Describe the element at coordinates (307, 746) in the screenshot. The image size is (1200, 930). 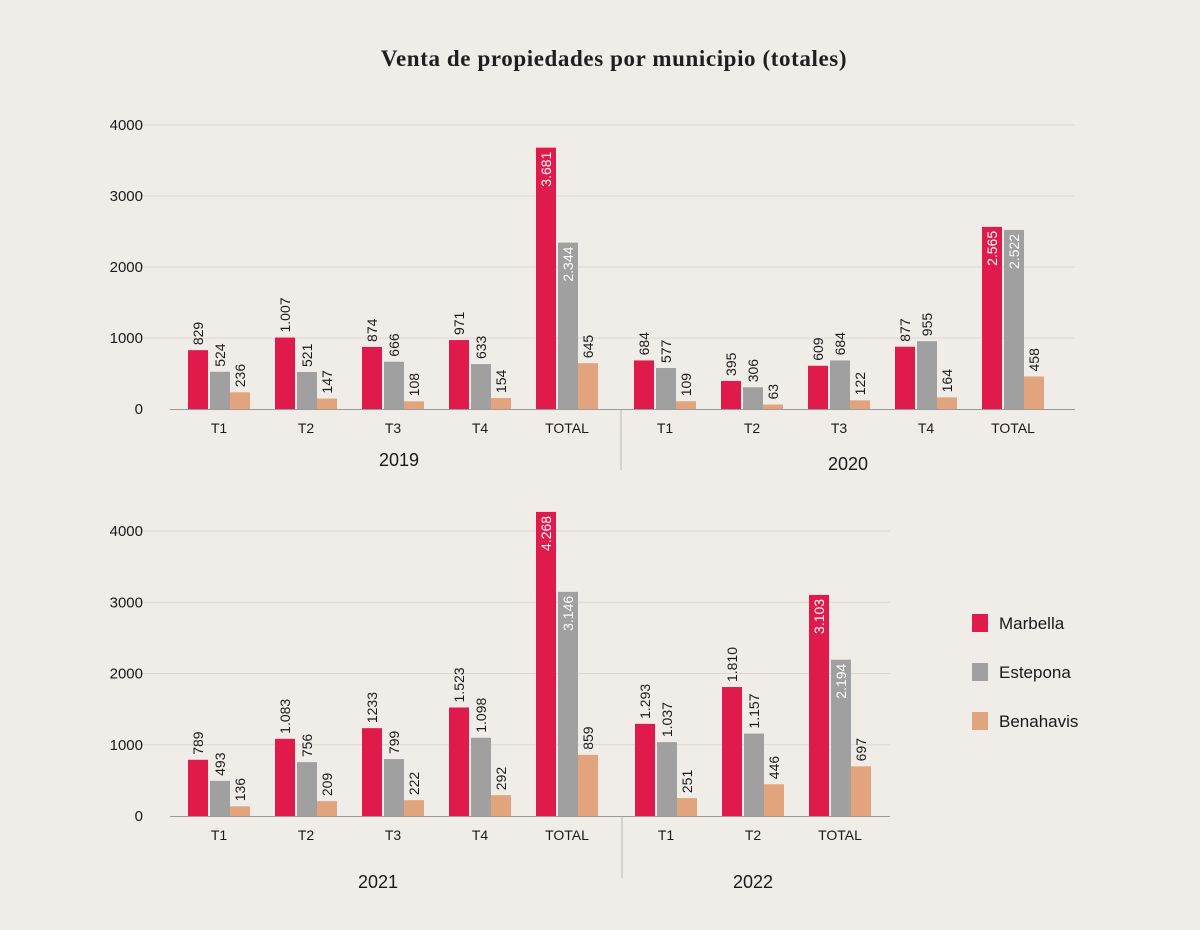
I see `data-label: 756` at that location.